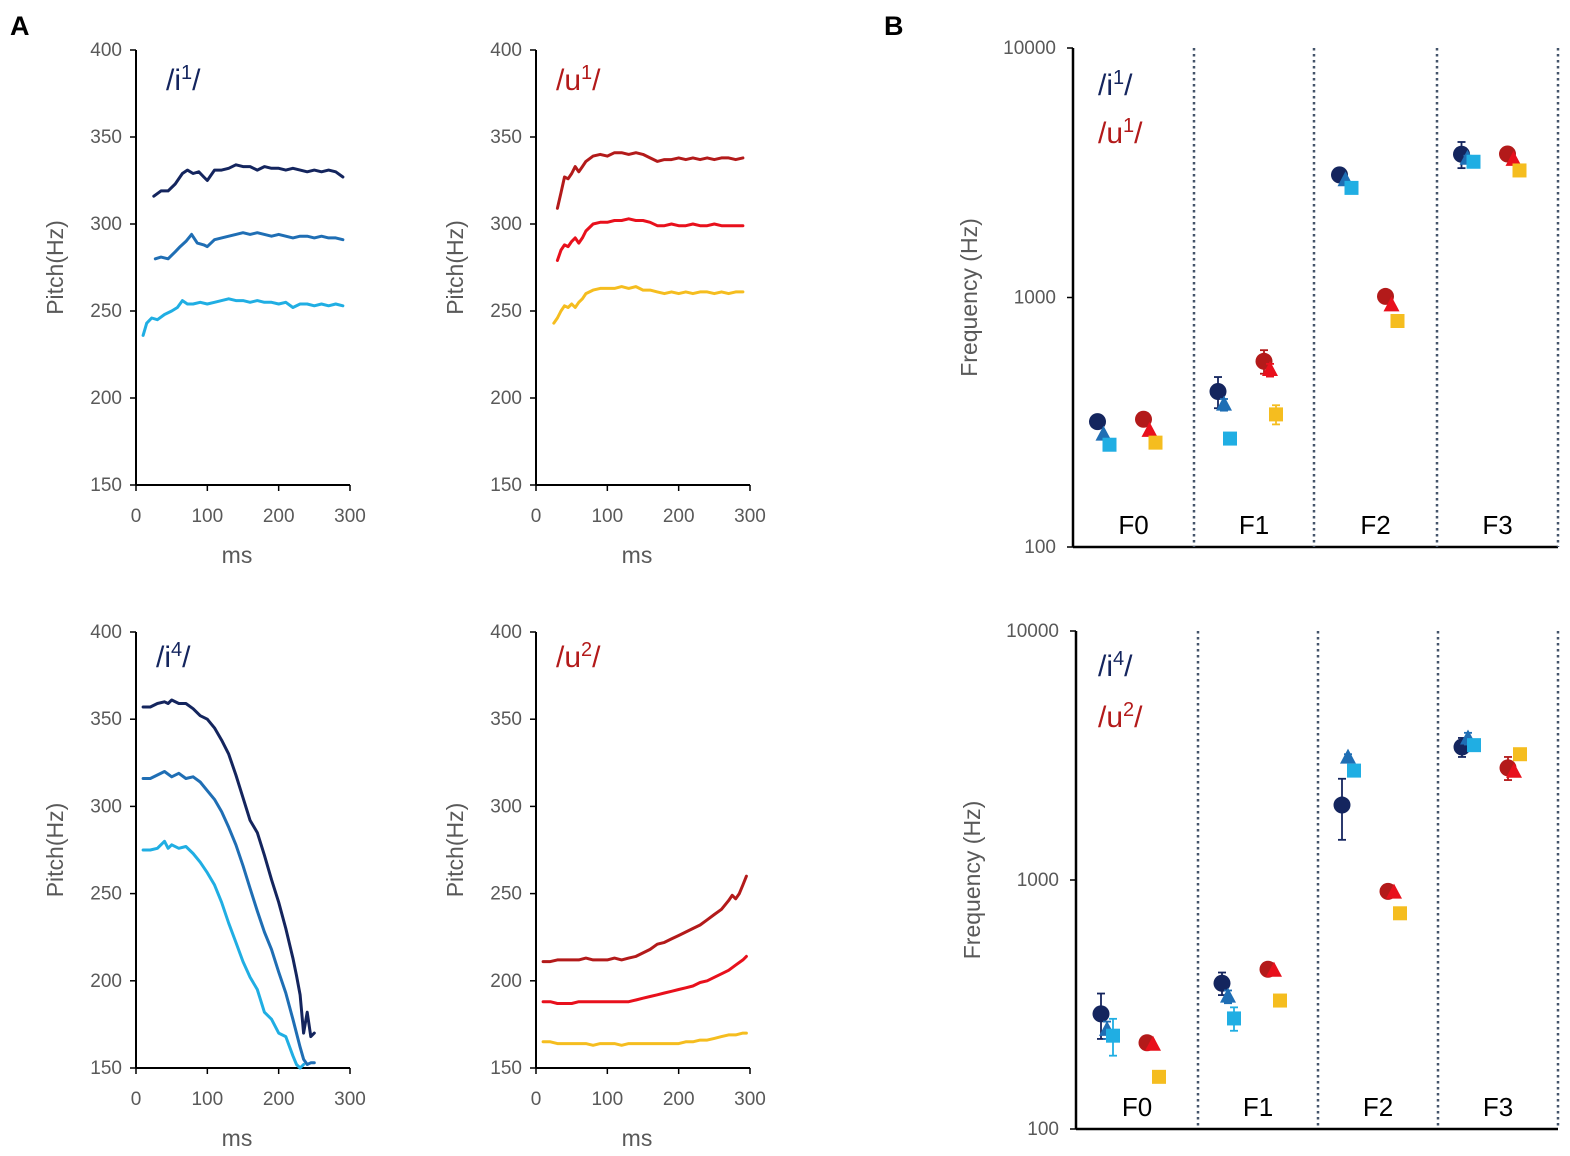 This screenshot has width=1570, height=1156. I want to click on legend-label-1-close: /, so click(1128, 85).